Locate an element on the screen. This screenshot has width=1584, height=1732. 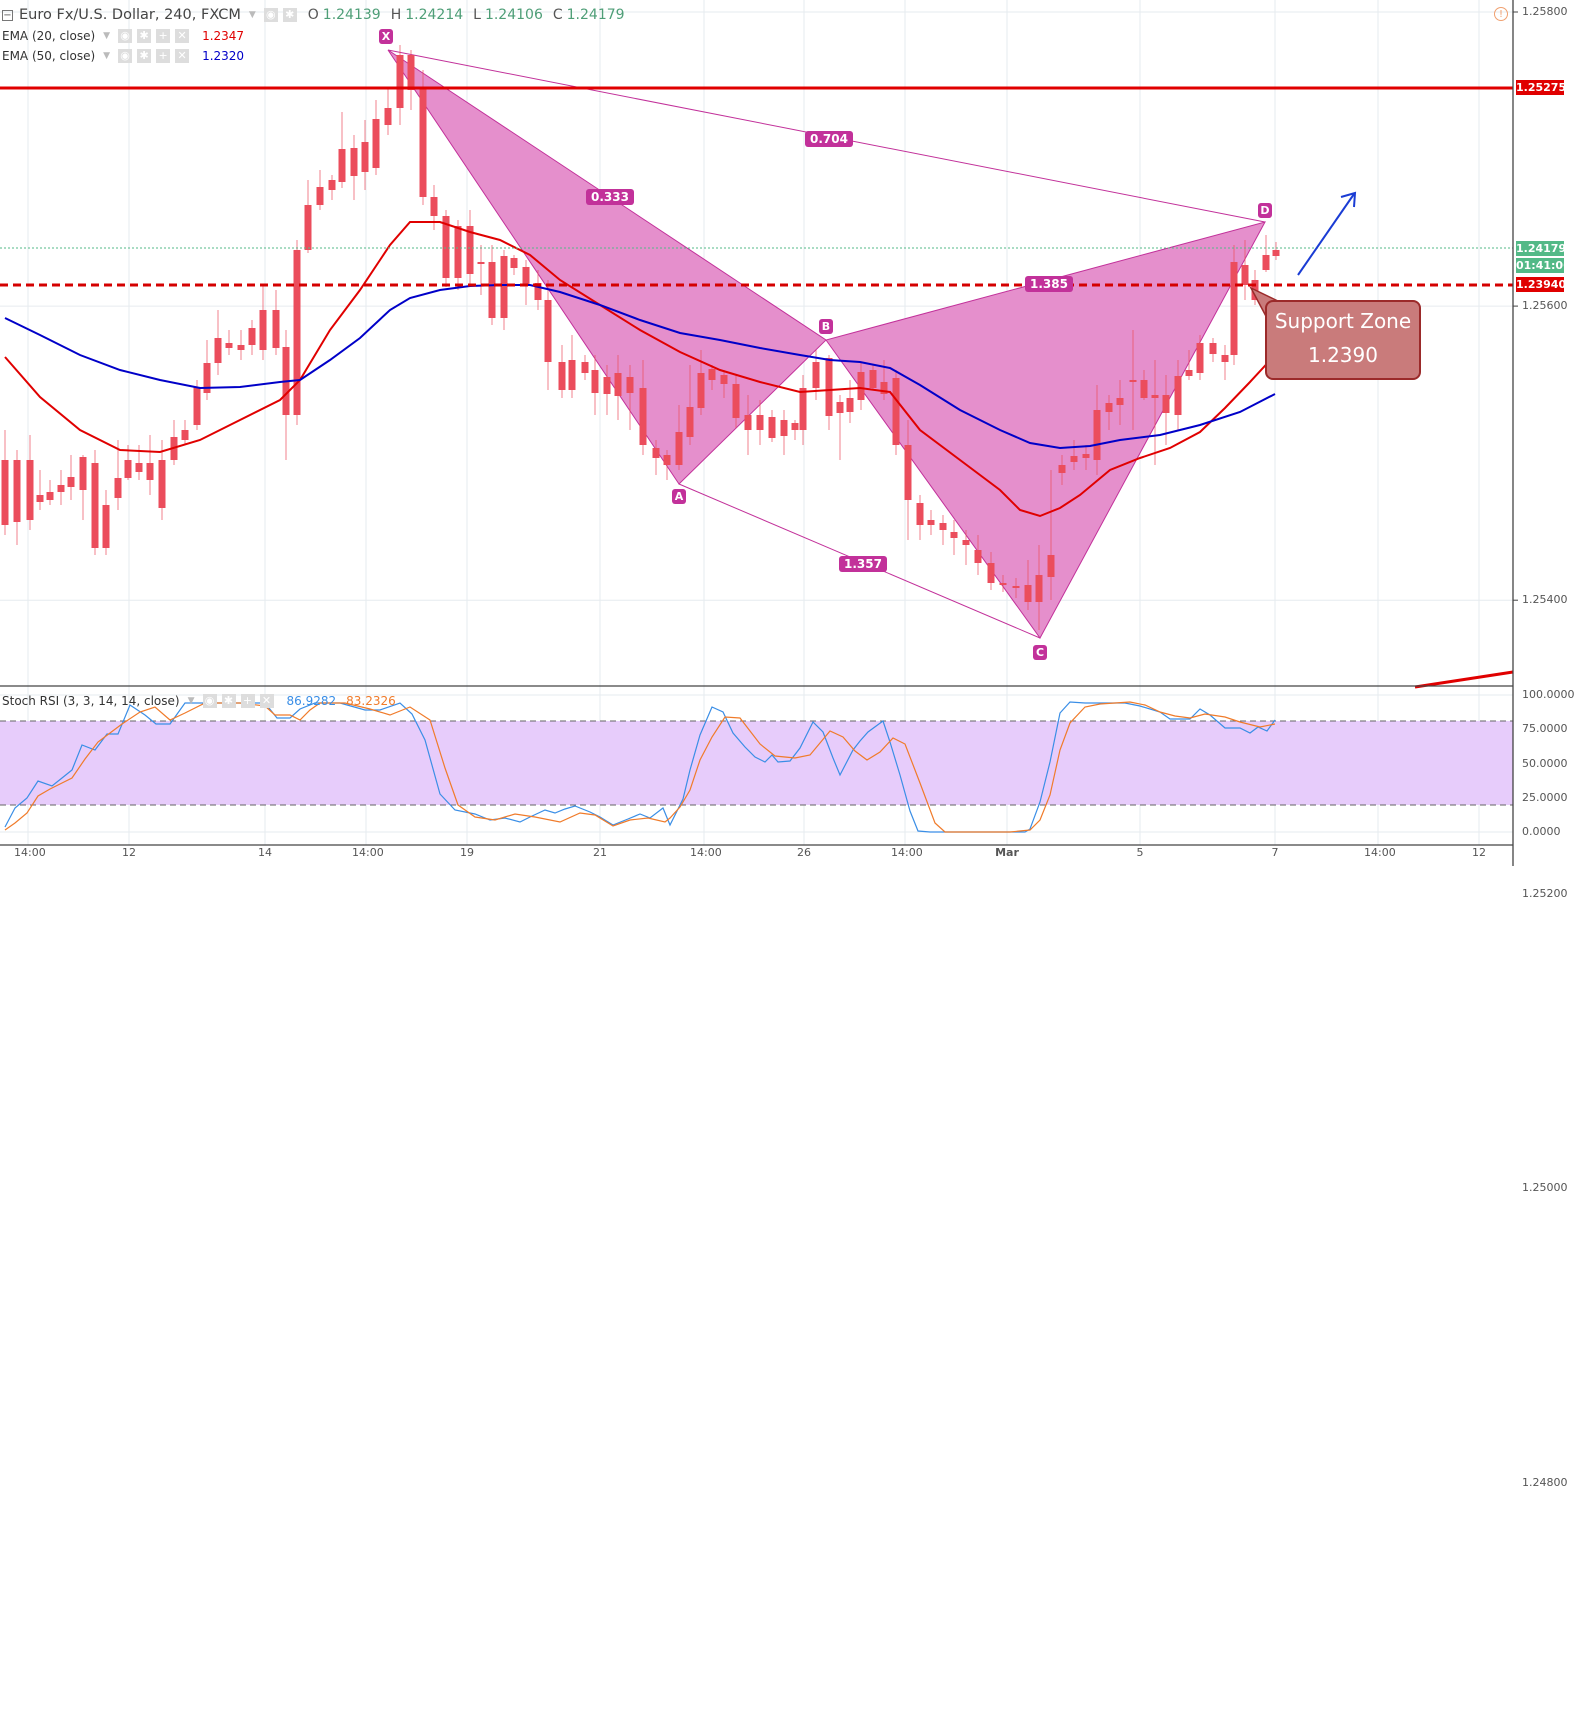
stoch-d-value: 83.2326 is located at coordinates (371, 701).